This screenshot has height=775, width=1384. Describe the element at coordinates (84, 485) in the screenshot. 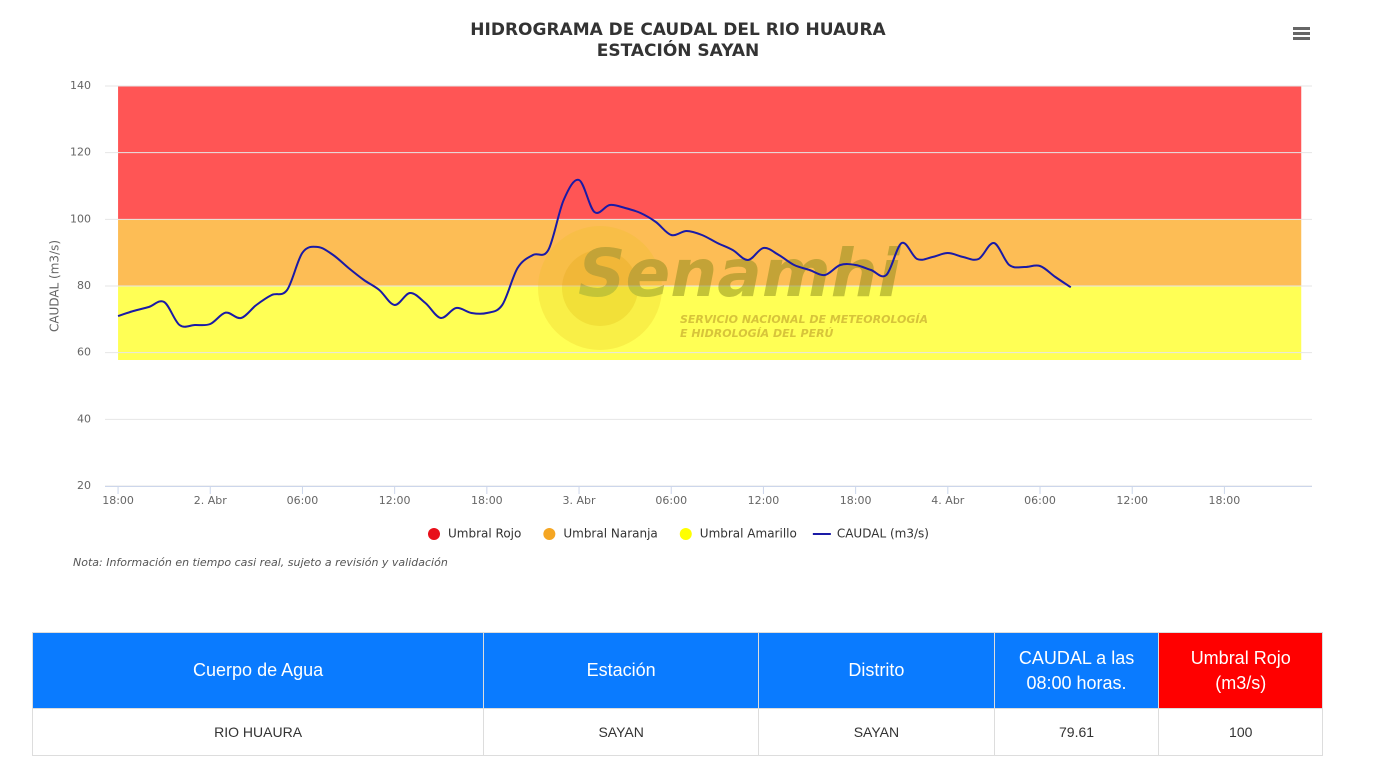

I see `y-tick-label: 20` at that location.